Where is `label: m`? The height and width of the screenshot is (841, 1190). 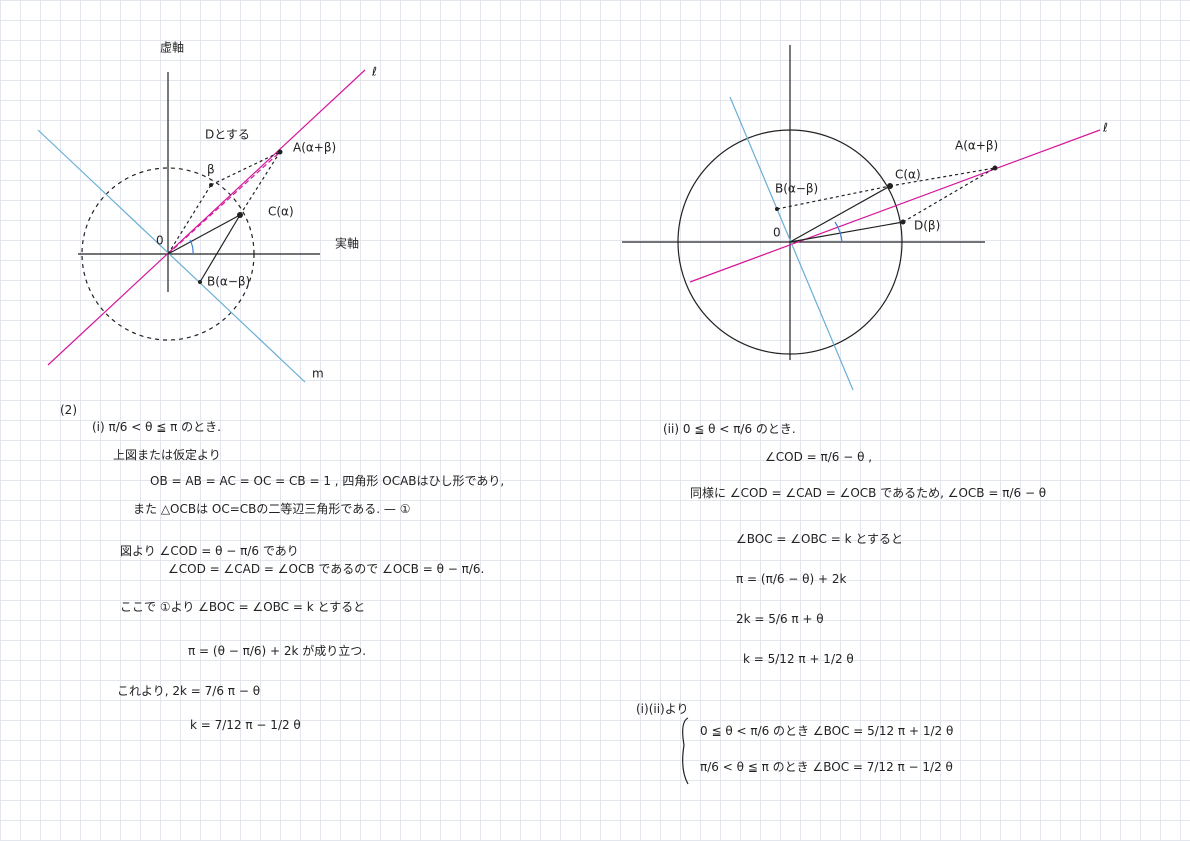 label: m is located at coordinates (318, 374).